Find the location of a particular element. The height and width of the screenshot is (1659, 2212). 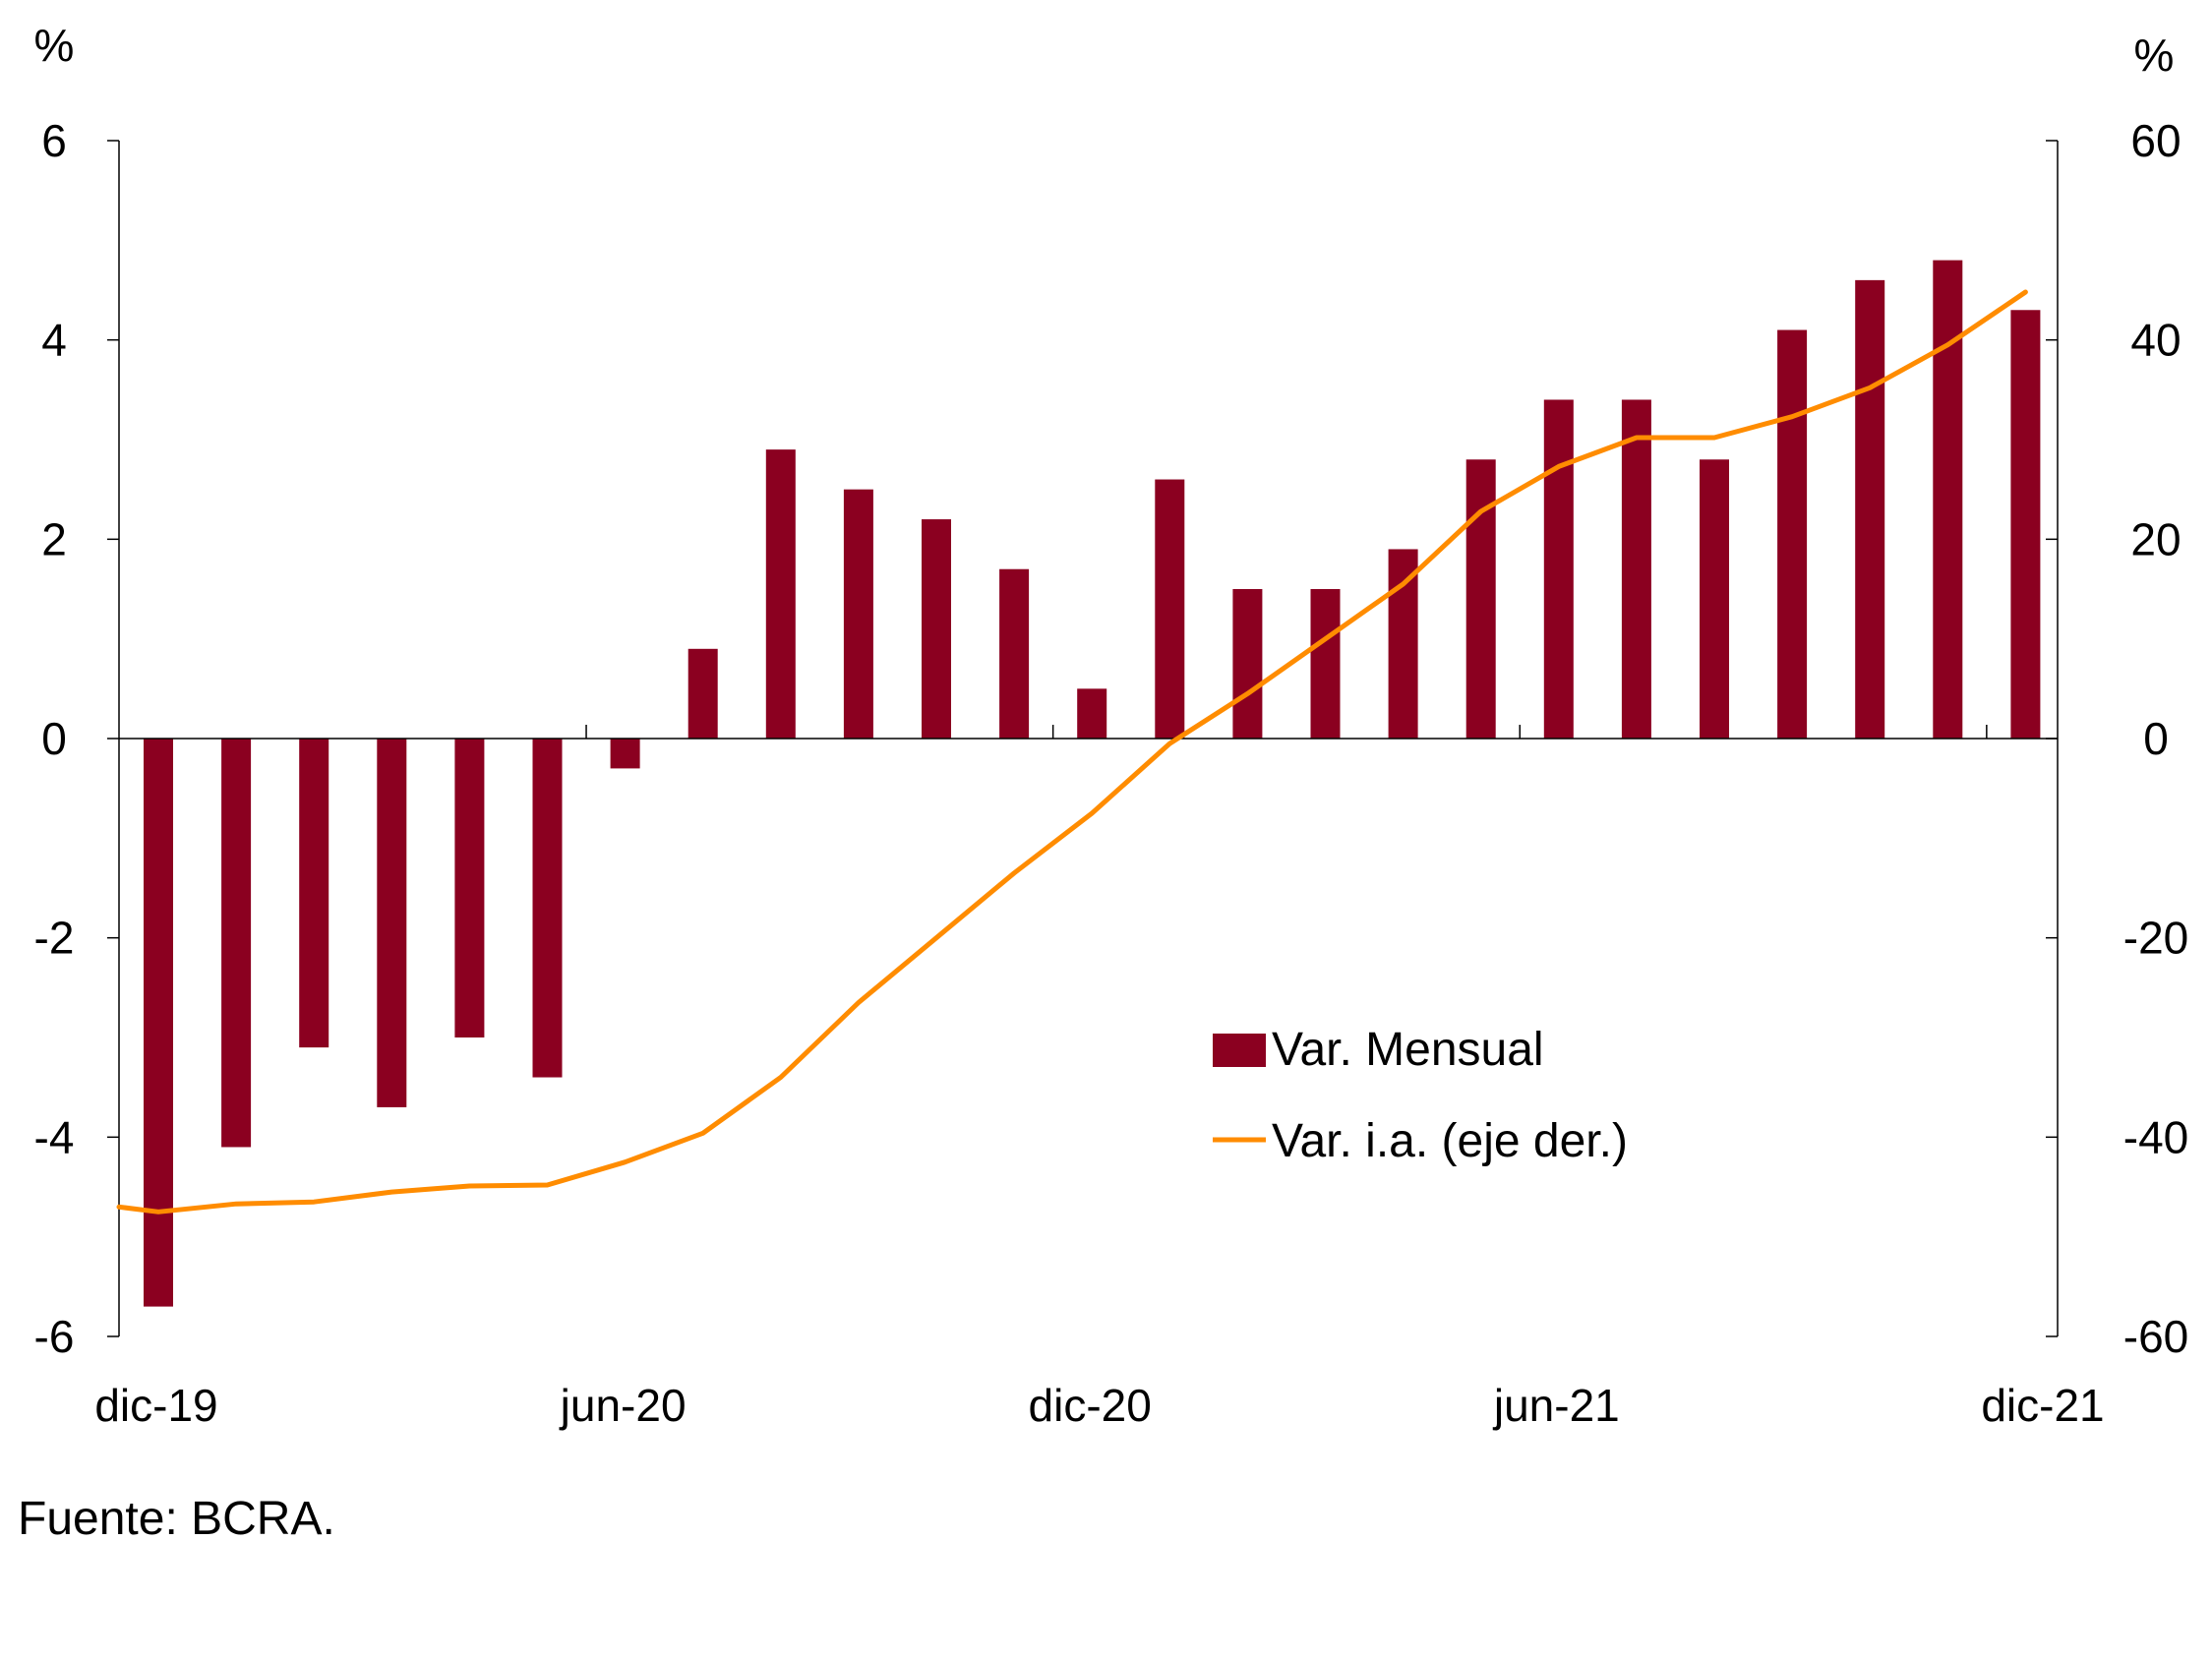

source-note: Fuente: BCRA. is located at coordinates (176, 1519).